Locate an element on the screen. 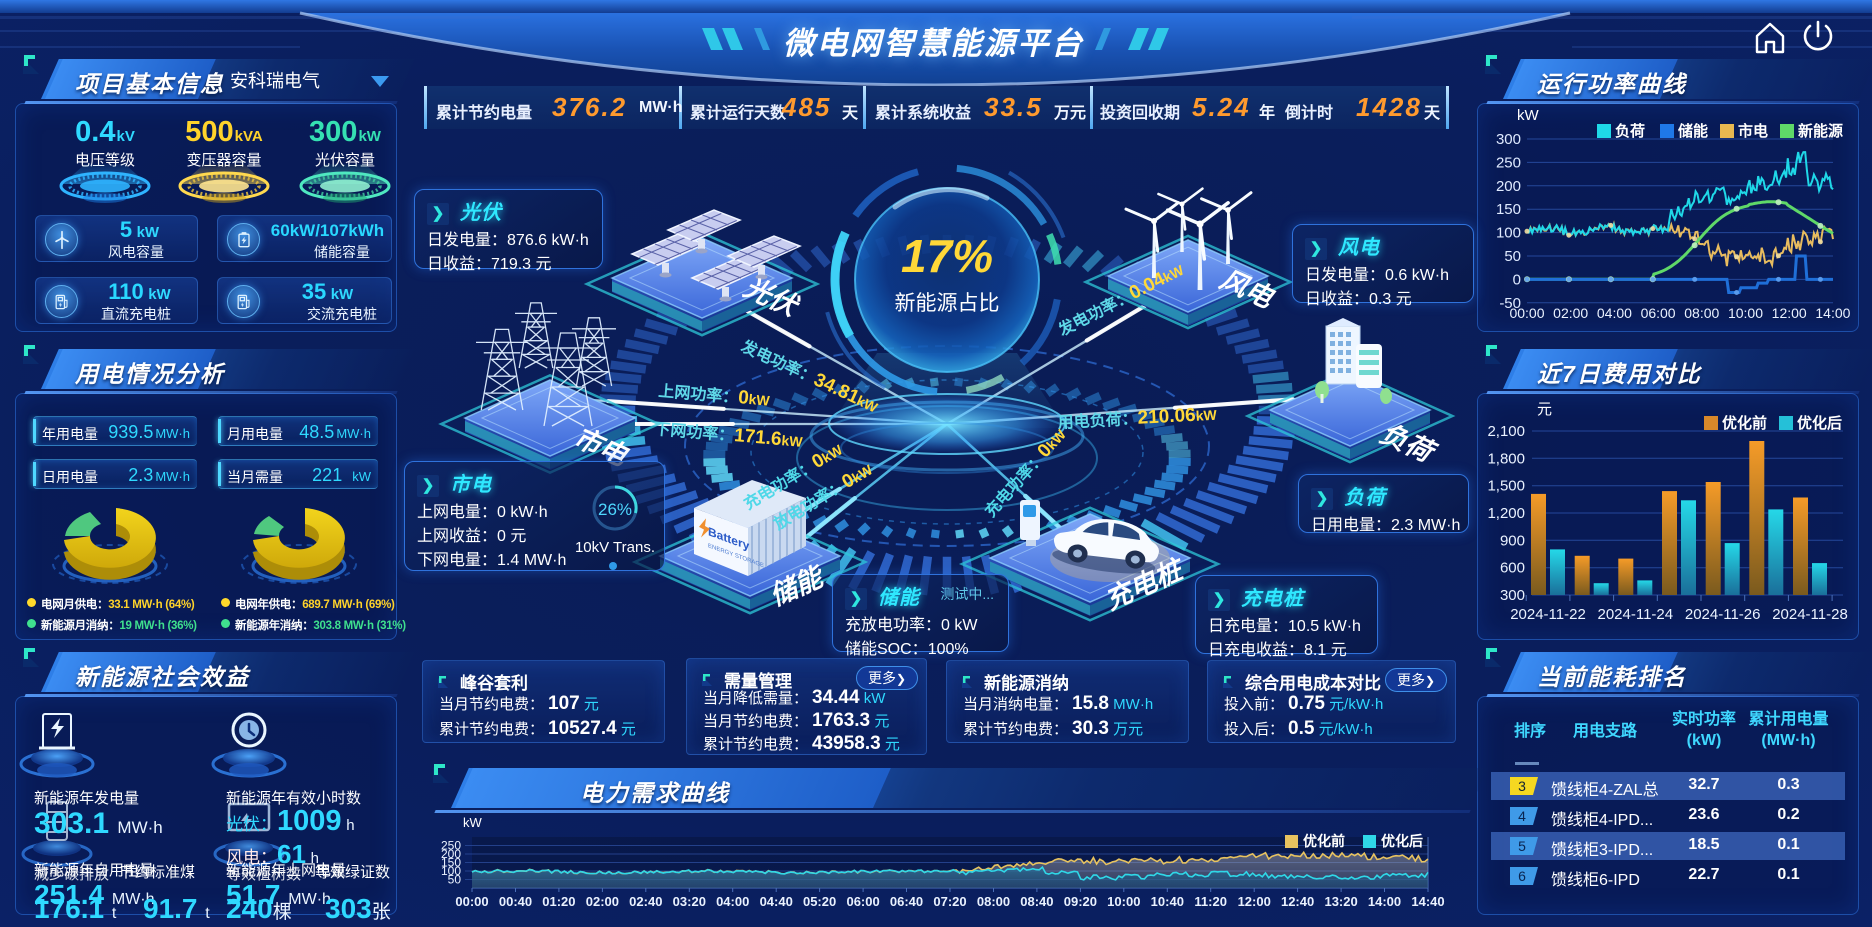 The height and width of the screenshot is (927, 1872). svg-text: 0 is located at coordinates (1517, 279).